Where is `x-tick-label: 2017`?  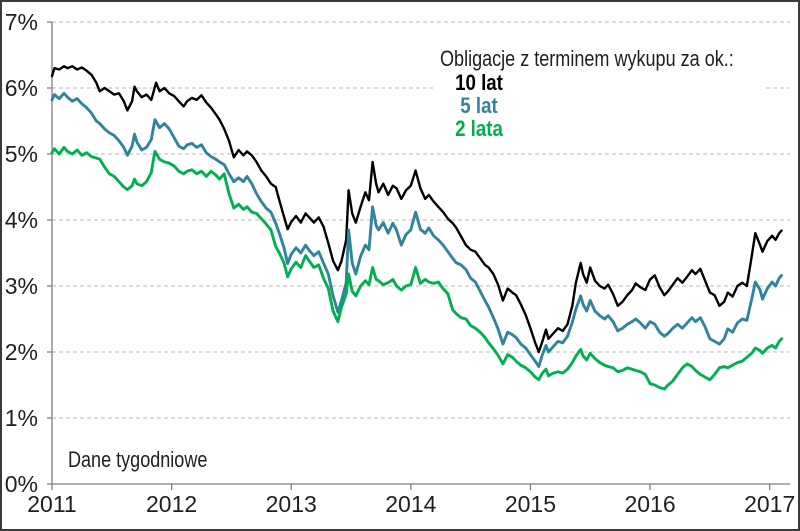
x-tick-label: 2017 is located at coordinates (769, 504).